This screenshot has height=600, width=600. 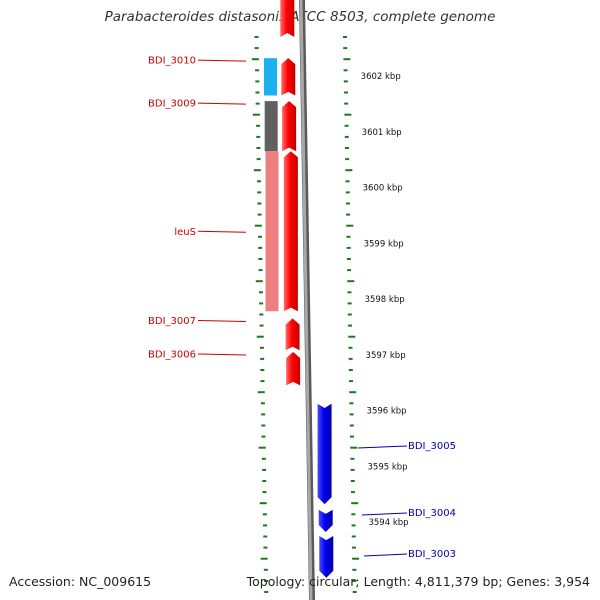 I want to click on scale-label: 3600 kbp, so click(x=383, y=189).